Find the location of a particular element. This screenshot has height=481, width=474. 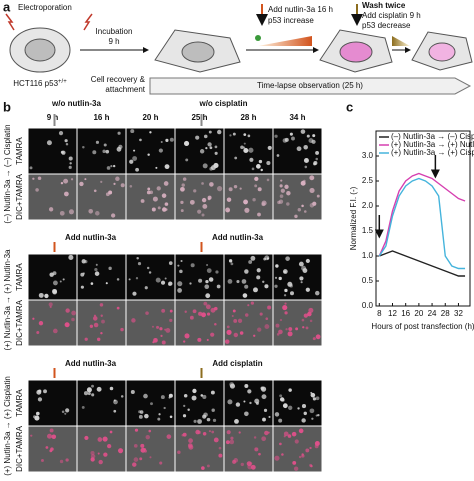

label: p53 increase is located at coordinates (291, 20).